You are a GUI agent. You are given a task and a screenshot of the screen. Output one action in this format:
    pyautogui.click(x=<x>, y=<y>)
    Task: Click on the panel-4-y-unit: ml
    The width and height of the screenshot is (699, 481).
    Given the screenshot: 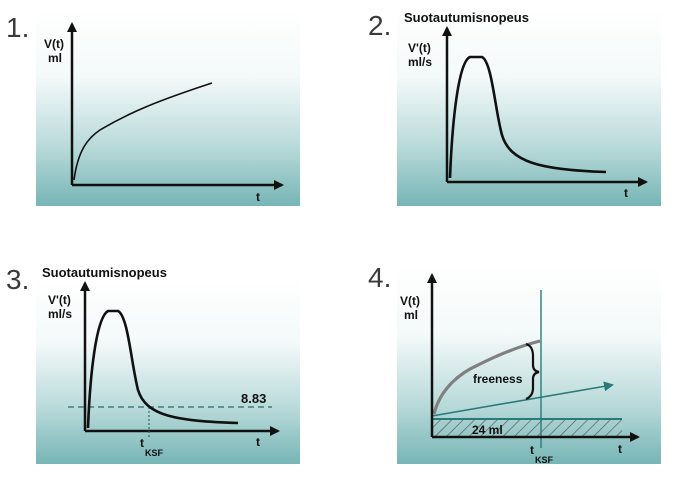 What is the action you would take?
    pyautogui.click(x=411, y=315)
    